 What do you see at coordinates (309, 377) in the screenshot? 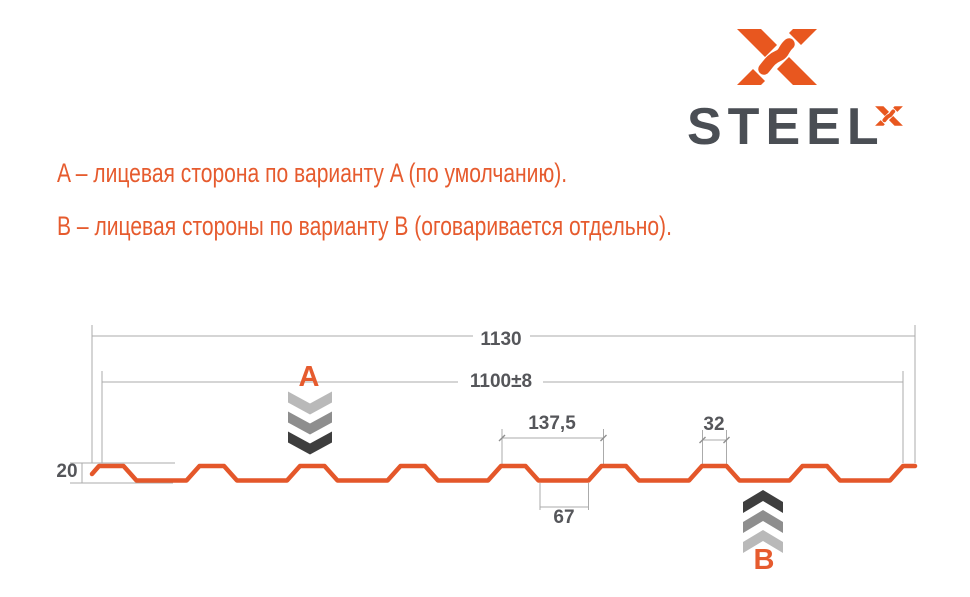
I see `side-a-label: A` at bounding box center [309, 377].